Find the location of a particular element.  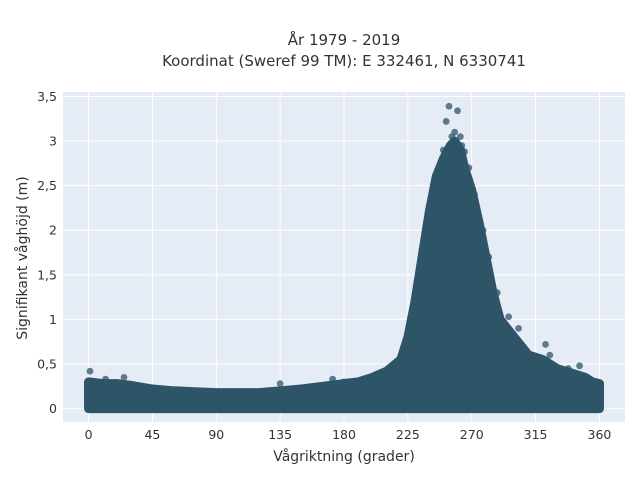

x-tick-label: 225 is located at coordinates (408, 434).